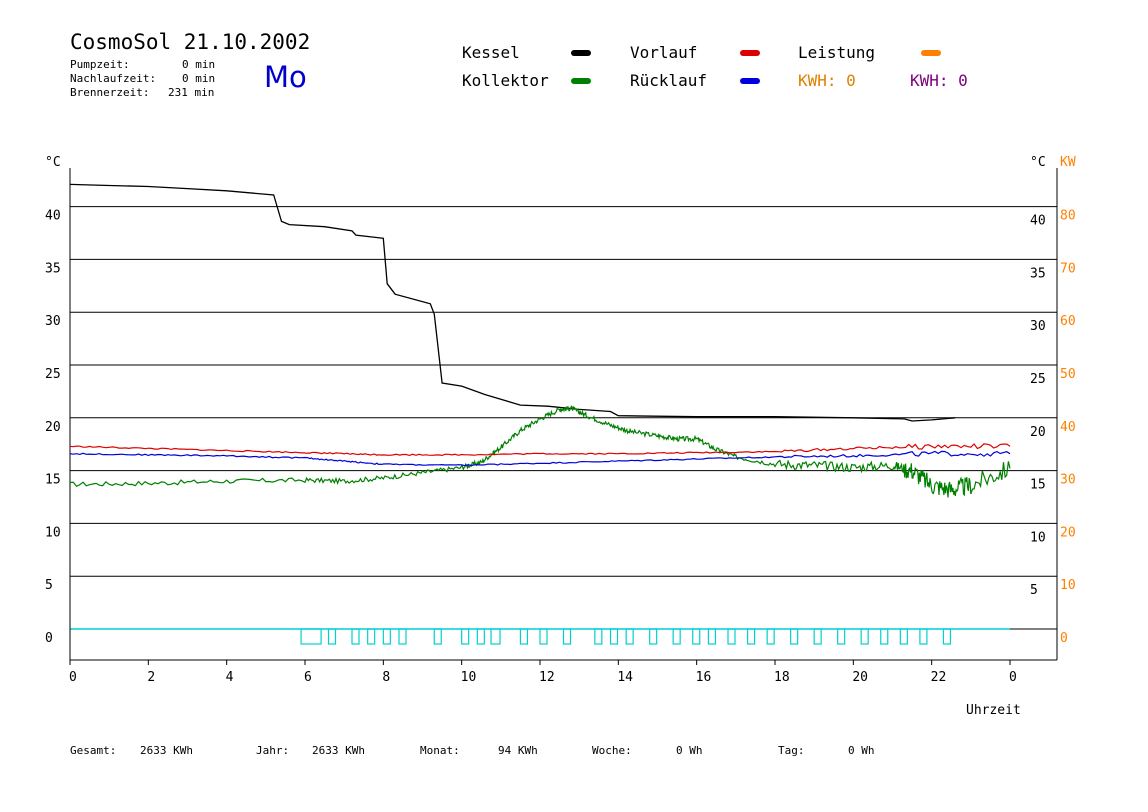 The image size is (1148, 812). What do you see at coordinates (861, 750) in the screenshot?
I see `footer-tag-value: 0 Wh` at bounding box center [861, 750].